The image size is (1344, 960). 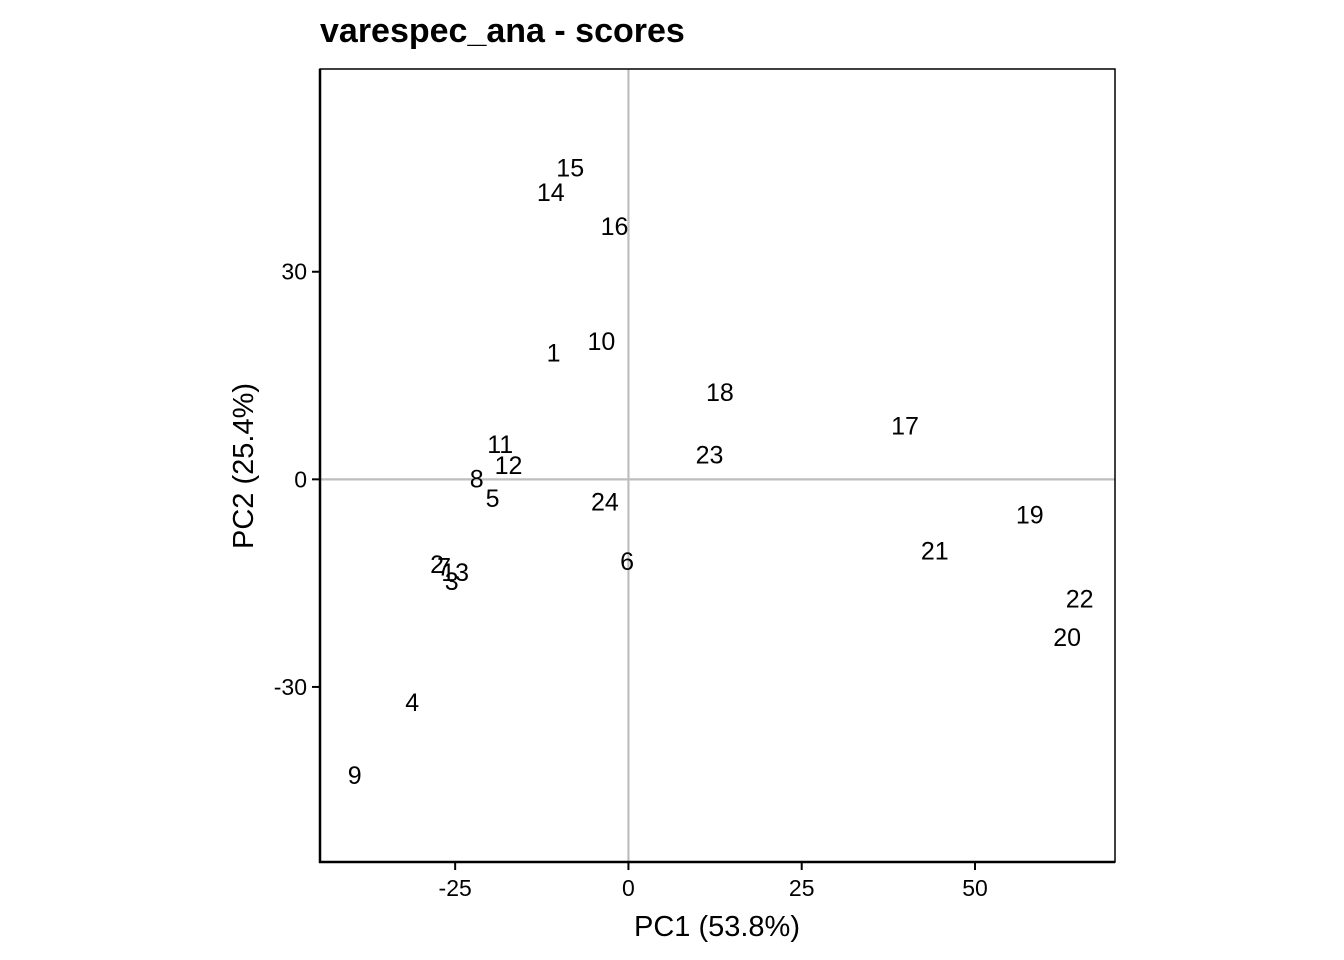 What do you see at coordinates (455, 888) in the screenshot?
I see `x-tick-label: -25` at bounding box center [455, 888].